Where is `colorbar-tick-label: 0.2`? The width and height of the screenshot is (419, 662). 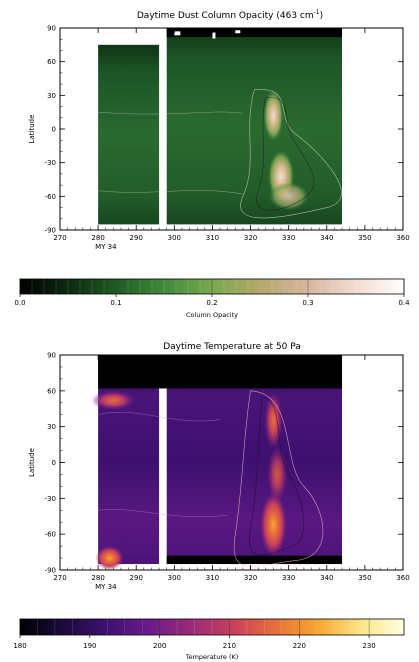 colorbar-tick-label: 0.2 is located at coordinates (211, 303).